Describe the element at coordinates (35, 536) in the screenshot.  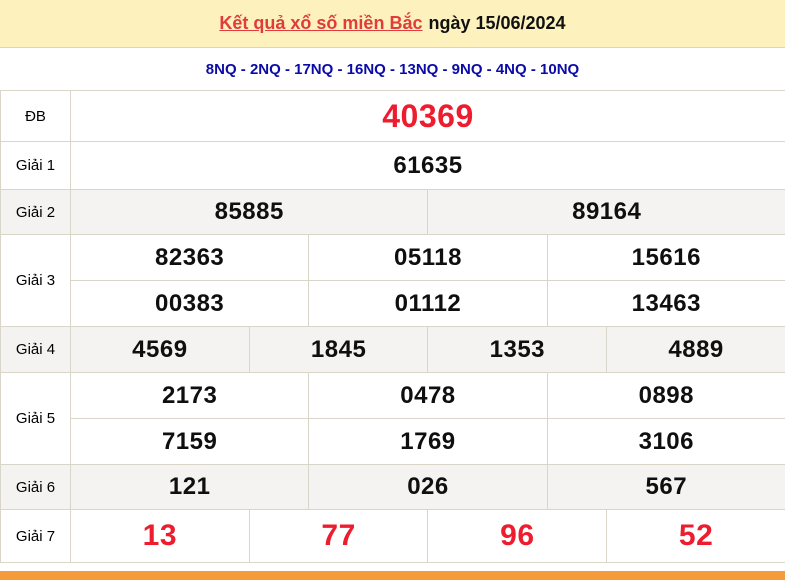
I see `g7-label: Giải 7` at that location.